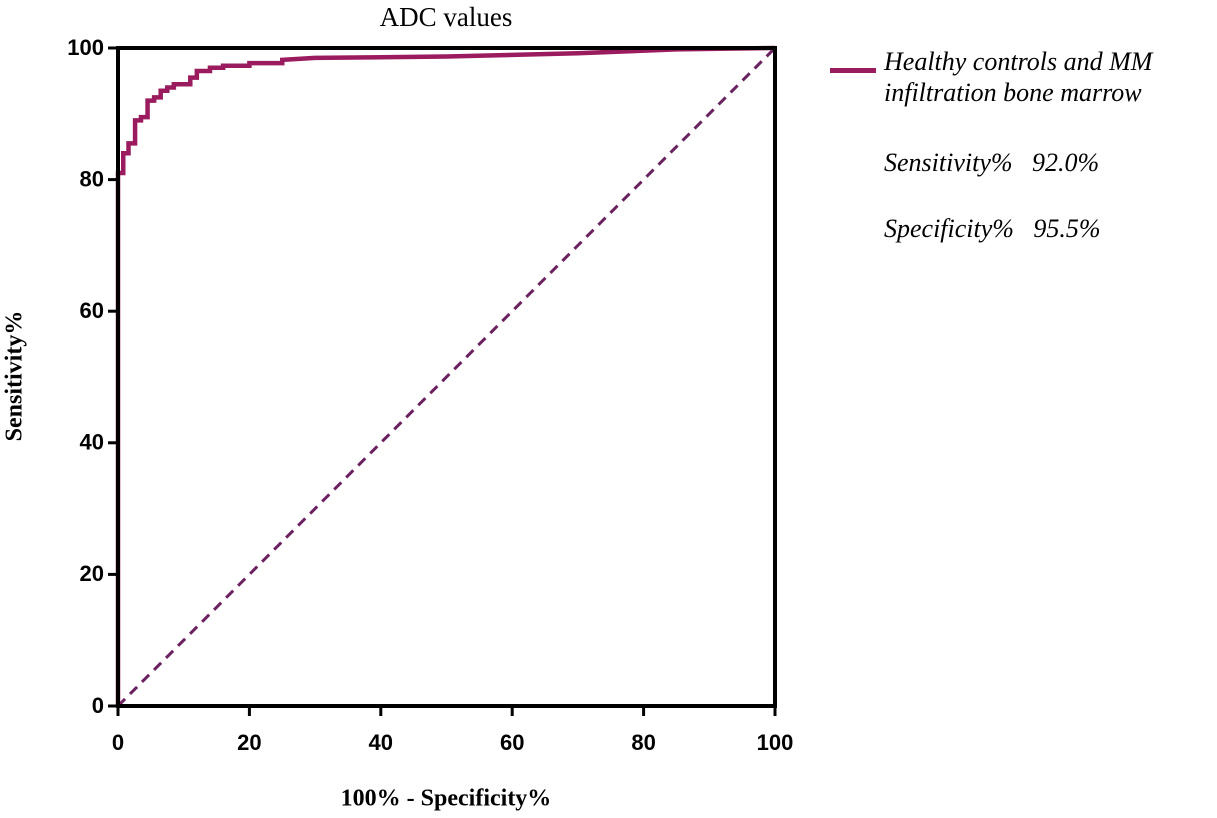  What do you see at coordinates (92, 310) in the screenshot?
I see `y-tick-label: 60` at bounding box center [92, 310].